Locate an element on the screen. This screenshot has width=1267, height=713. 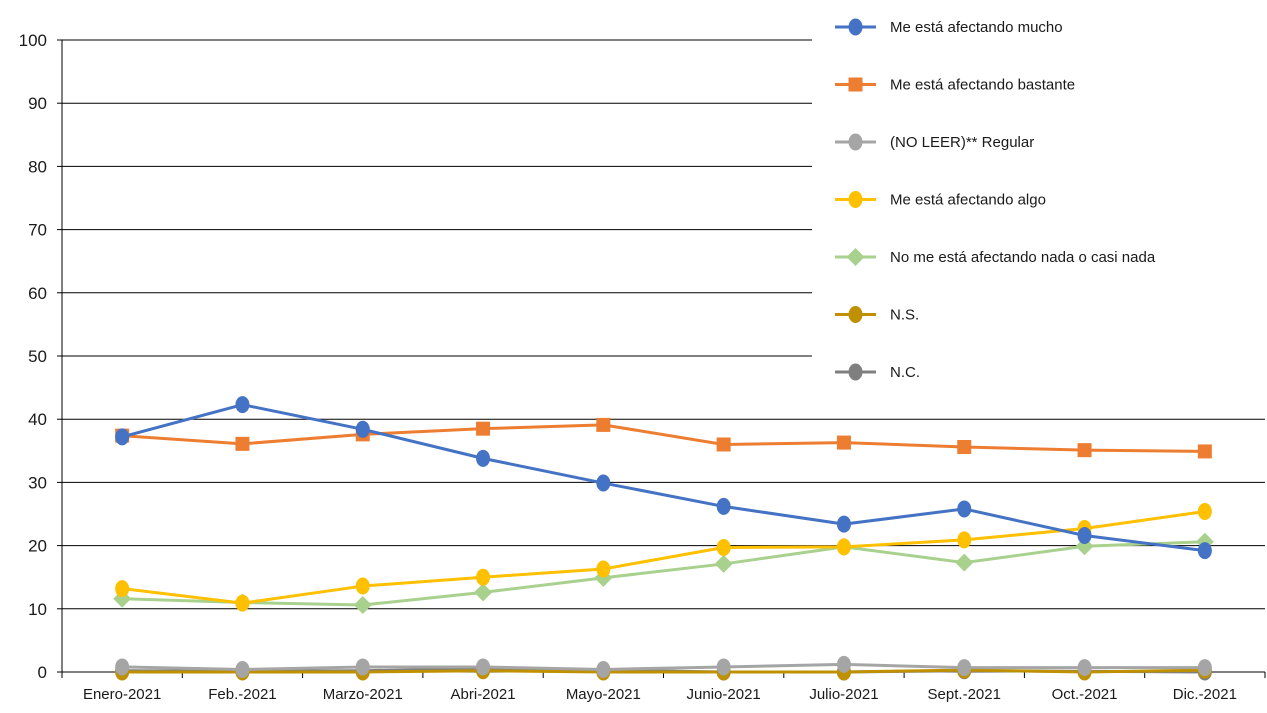
y-tick-label: 50 is located at coordinates (37, 356).